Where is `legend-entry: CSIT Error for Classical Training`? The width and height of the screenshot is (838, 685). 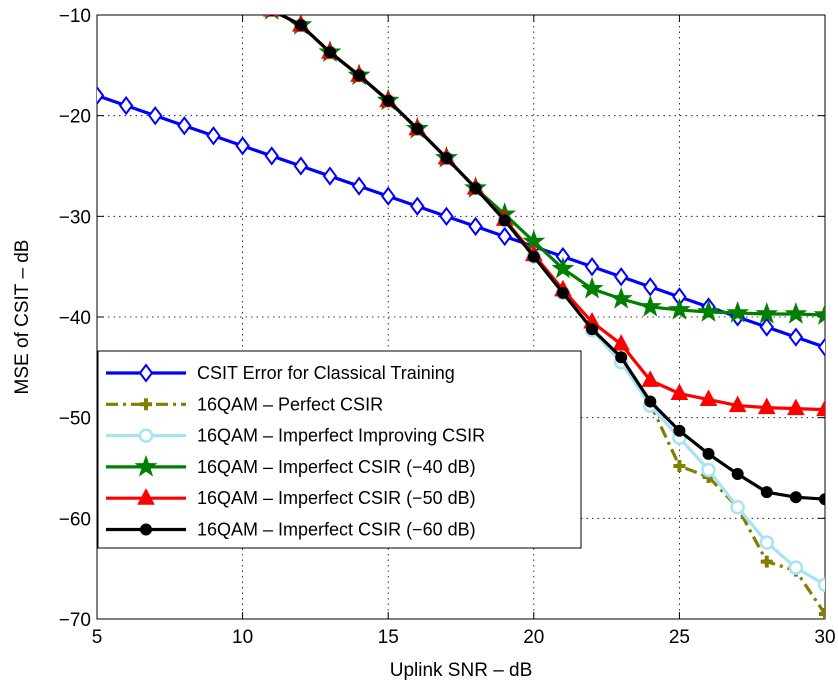
legend-entry: CSIT Error for Classical Training is located at coordinates (280, 373).